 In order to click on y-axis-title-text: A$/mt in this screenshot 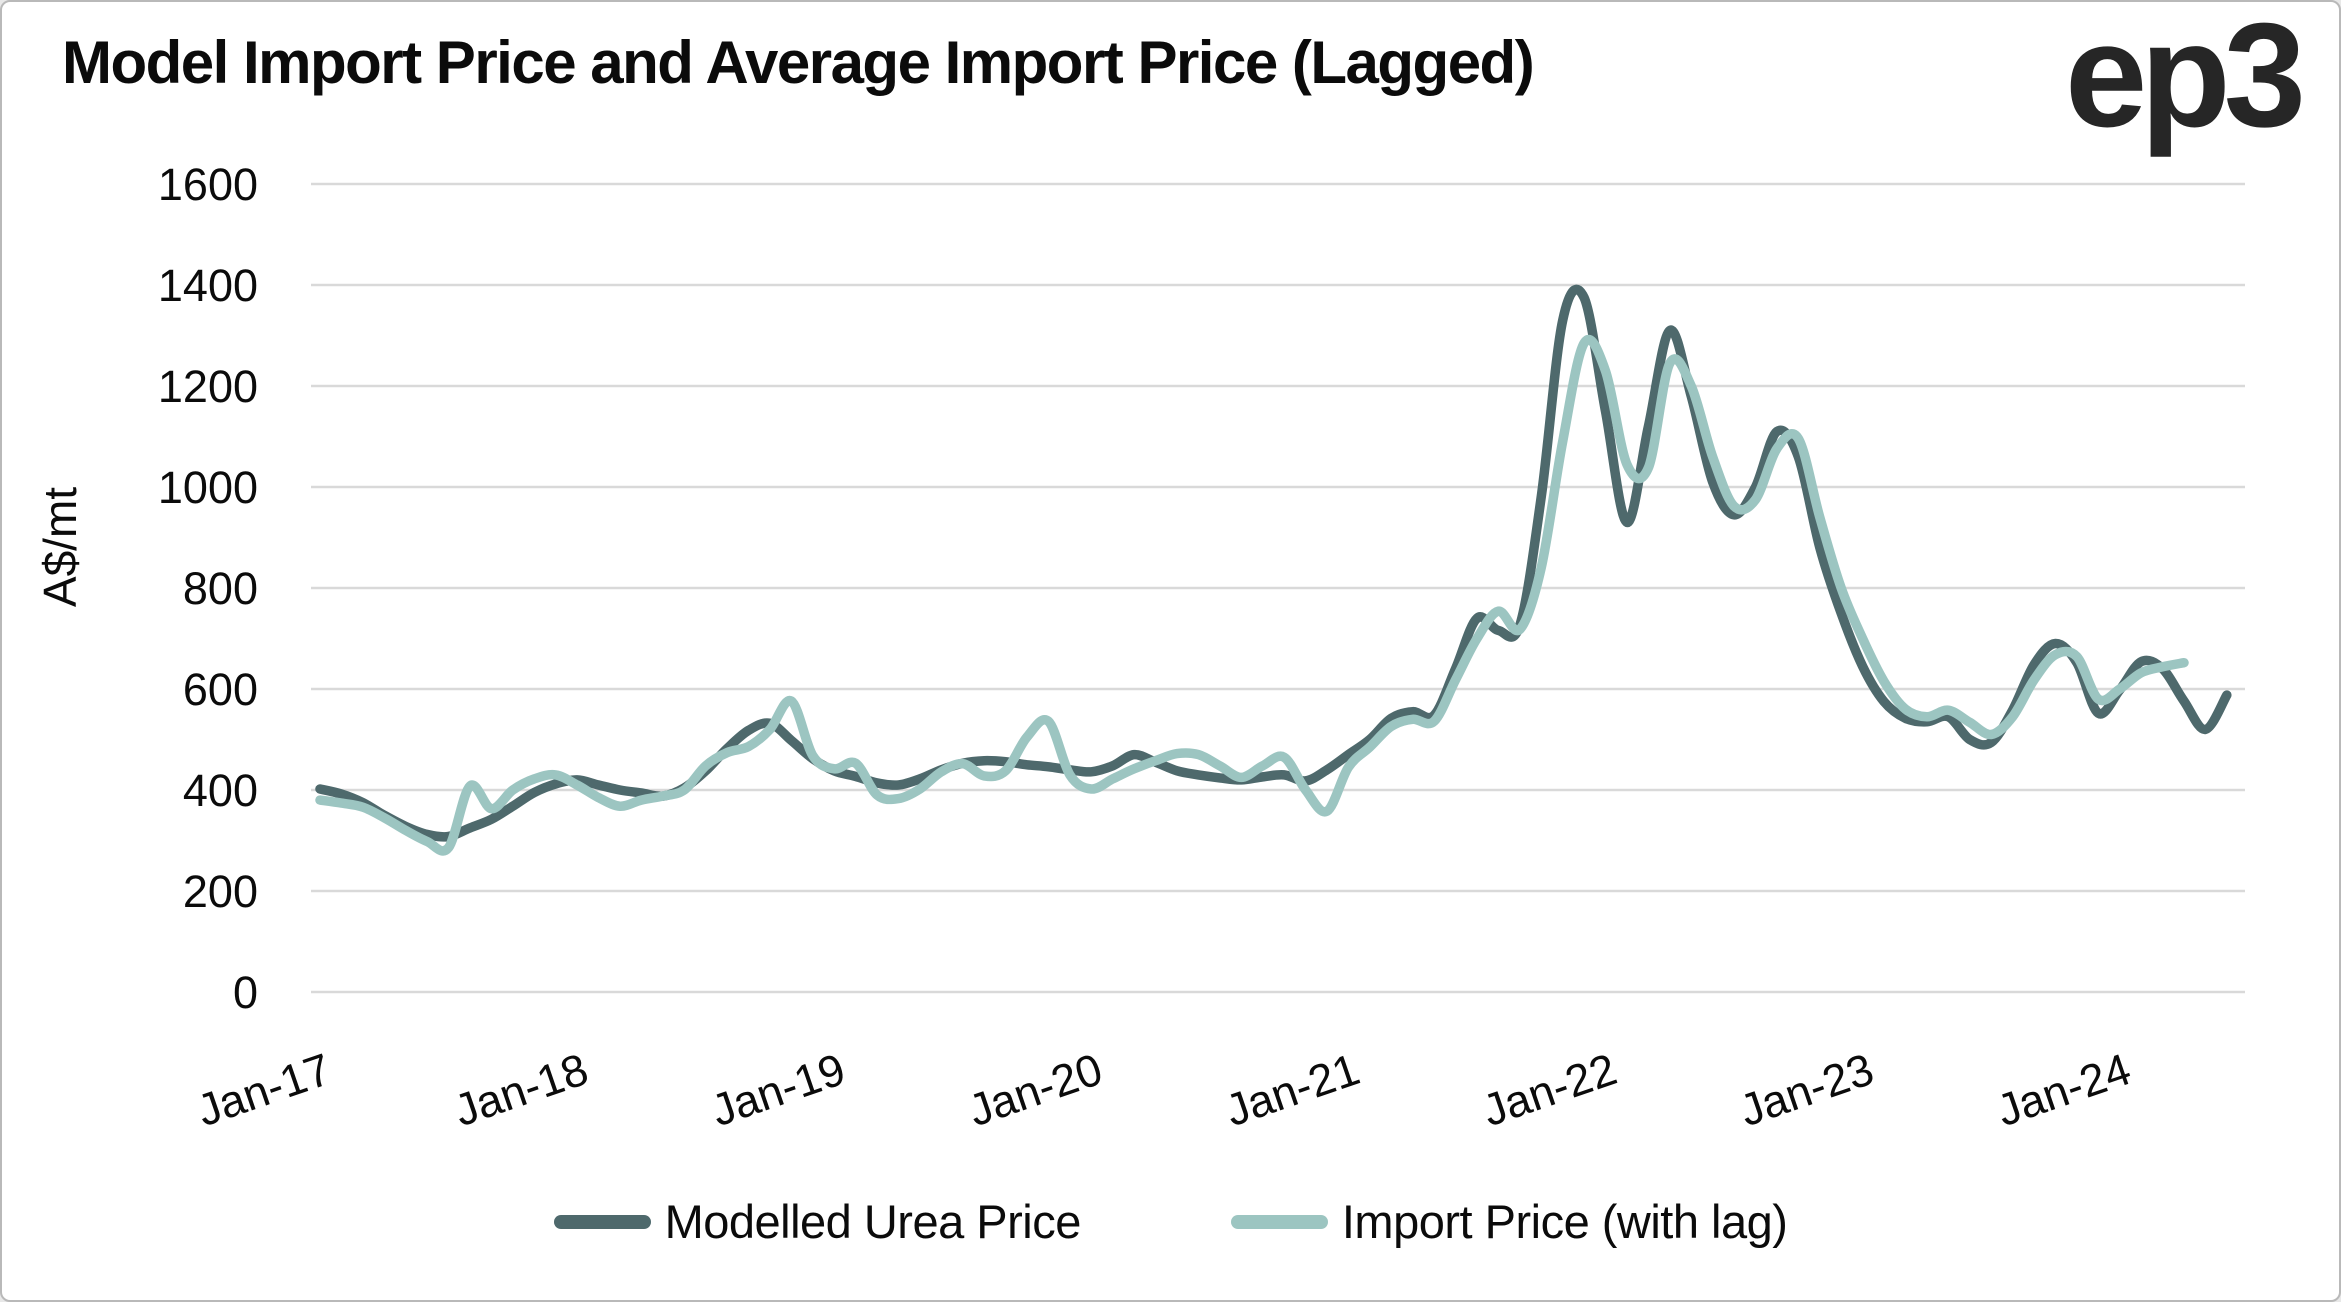, I will do `click(60, 547)`.